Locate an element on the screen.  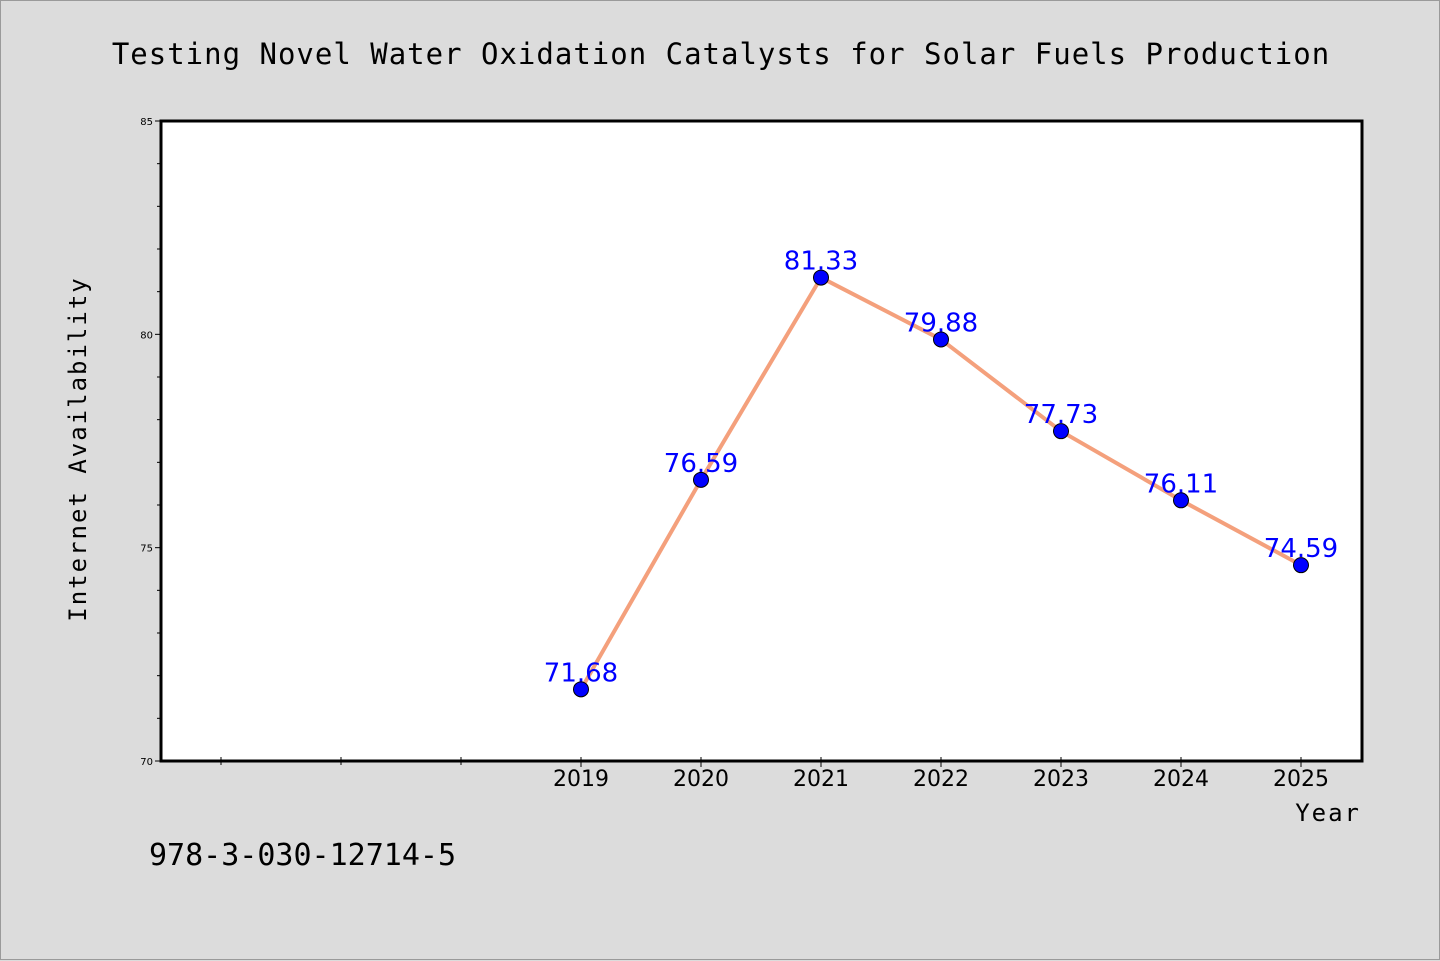
y-axis-label: Internet Availability is located at coordinates (78, 448).